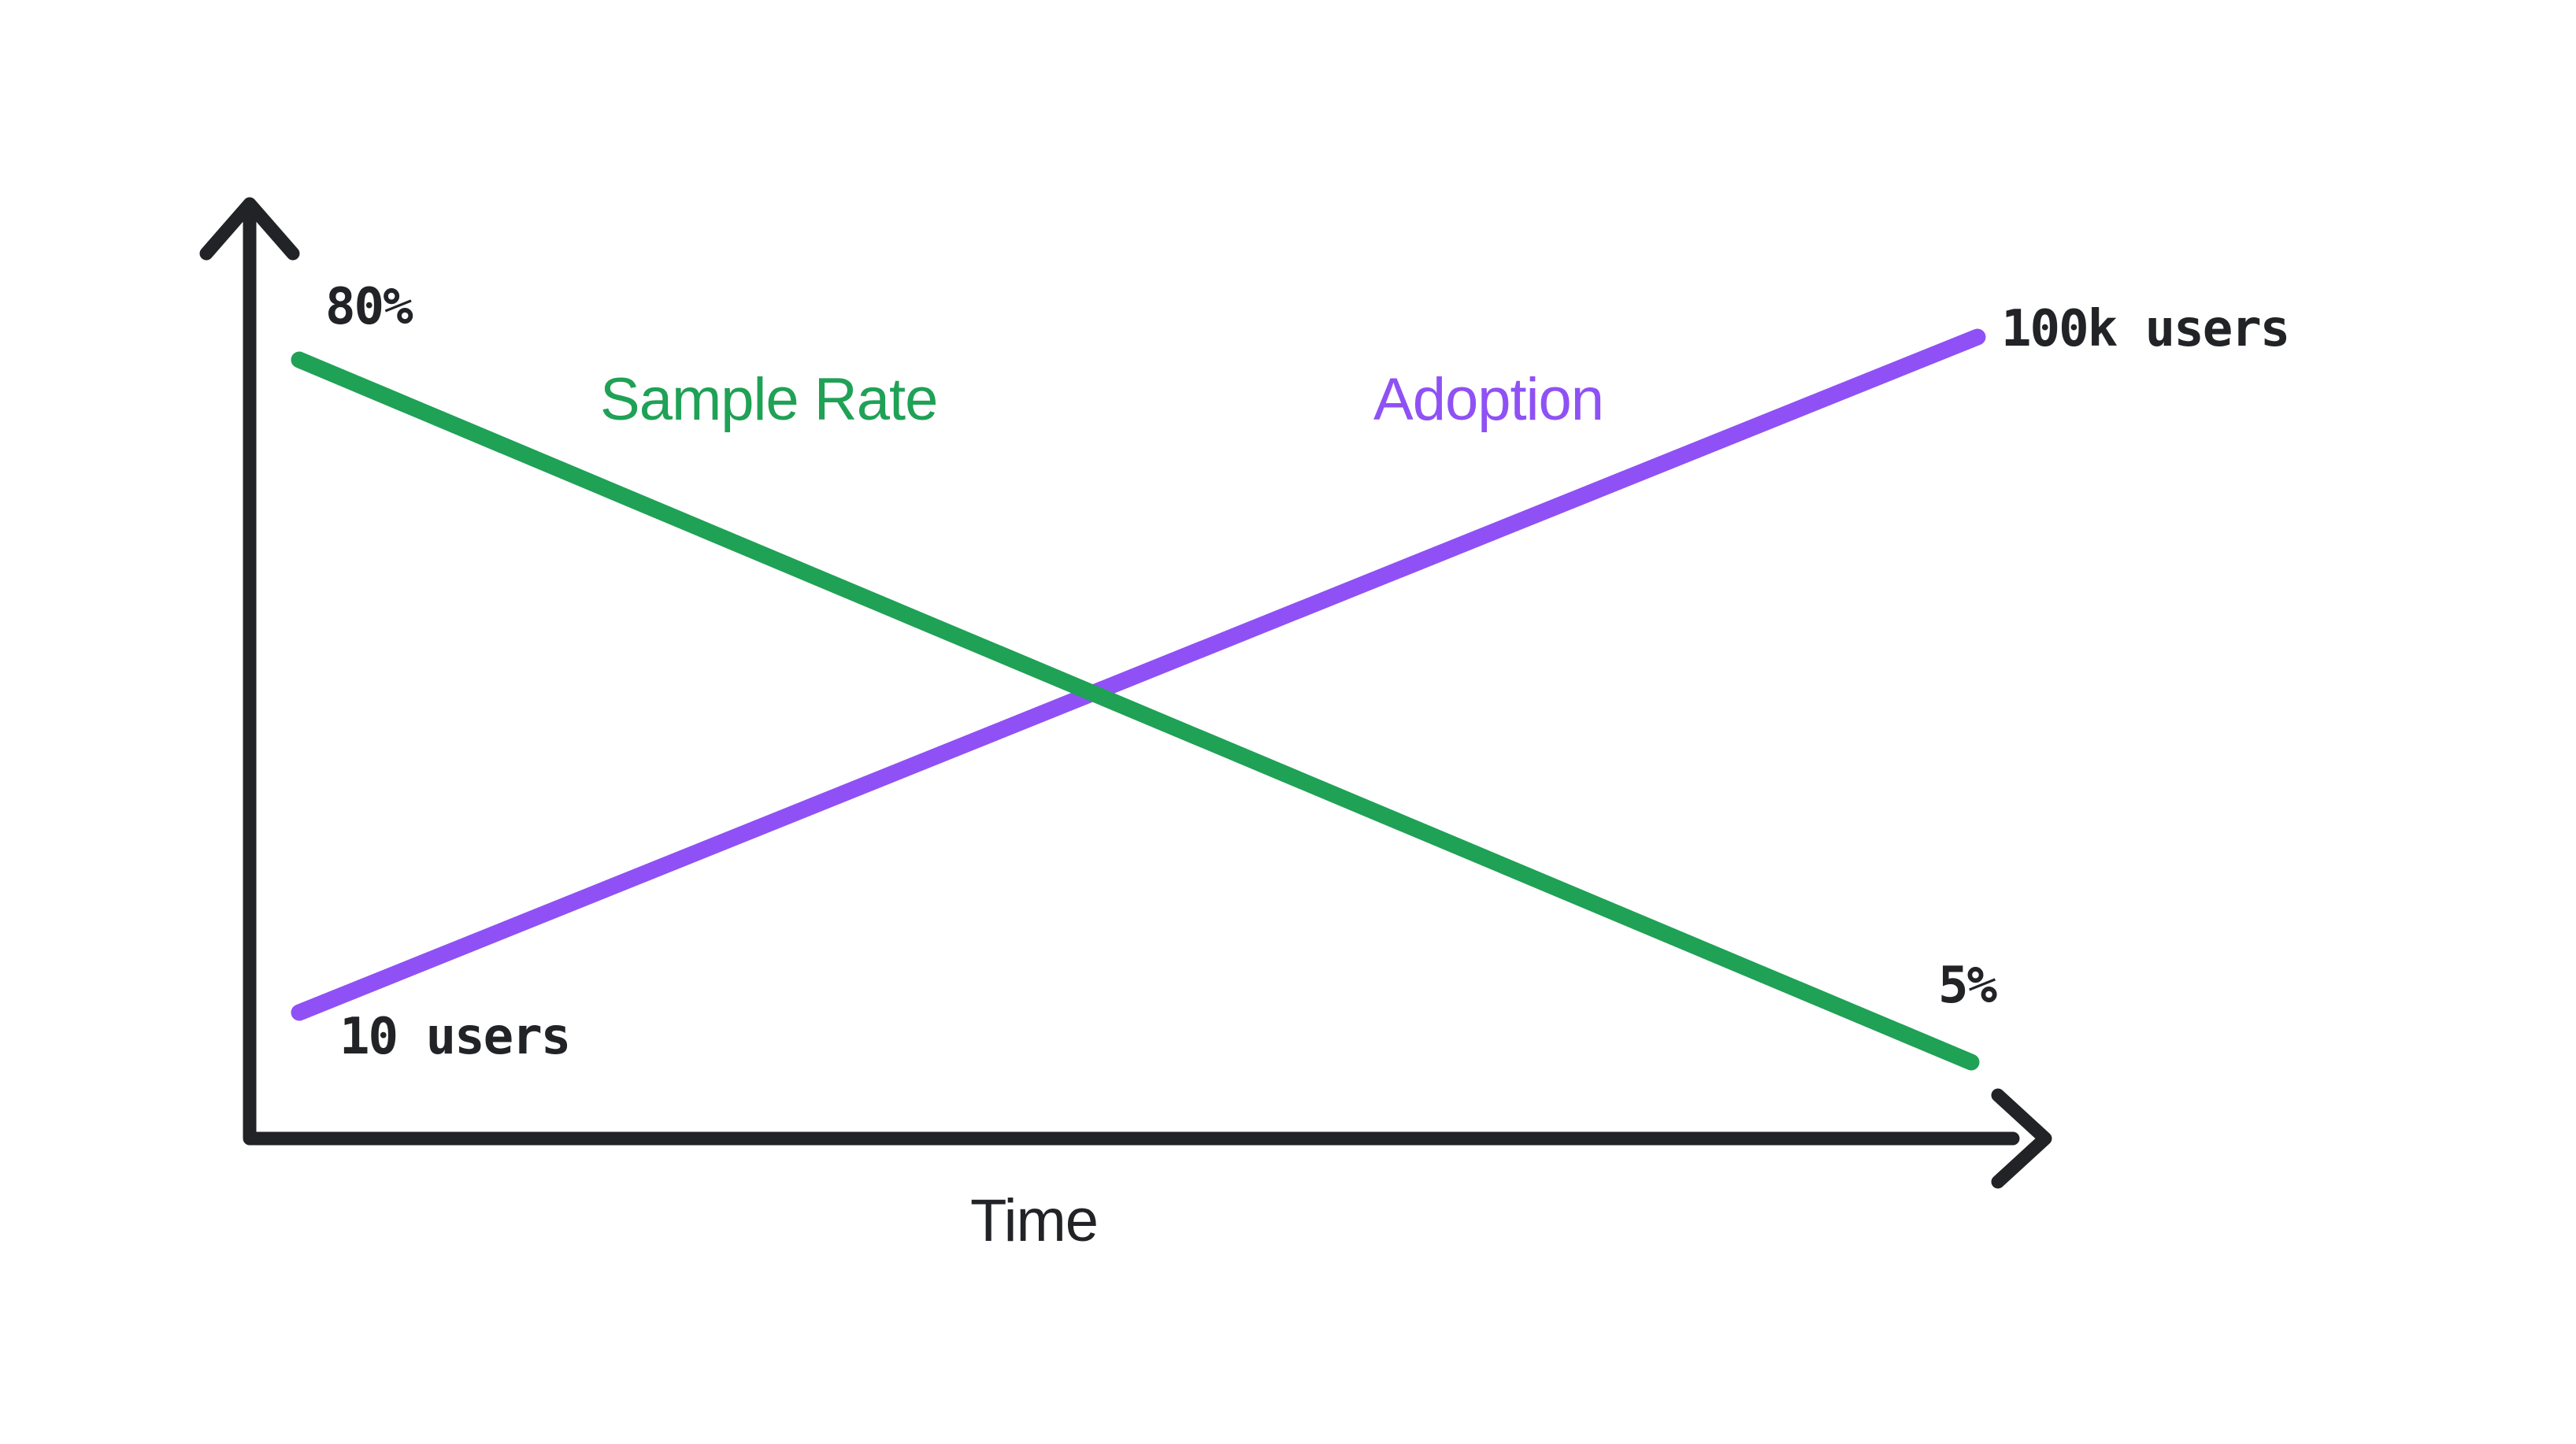 This screenshot has height=1444, width=2576. Describe the element at coordinates (455, 1037) in the screenshot. I see `adoption-start-label: 10 users` at that location.